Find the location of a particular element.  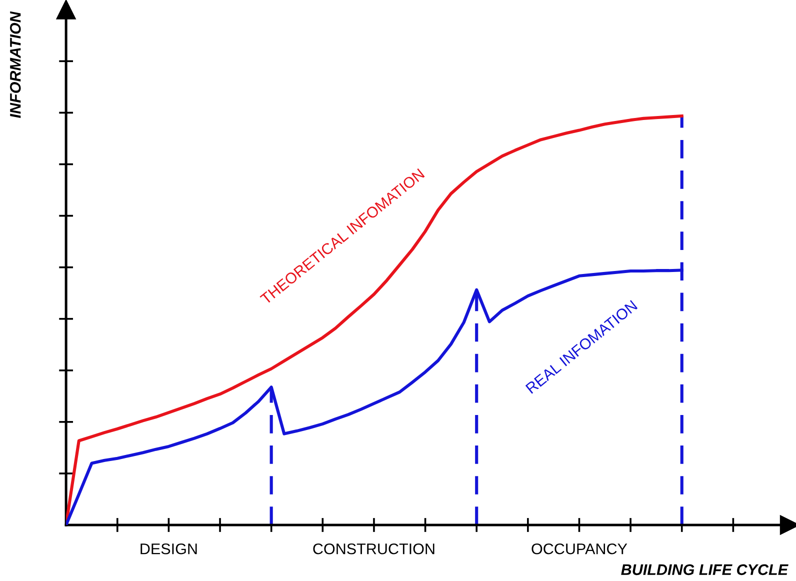

x-axis-title: BUILDING LIFE CYCLE is located at coordinates (704, 570).